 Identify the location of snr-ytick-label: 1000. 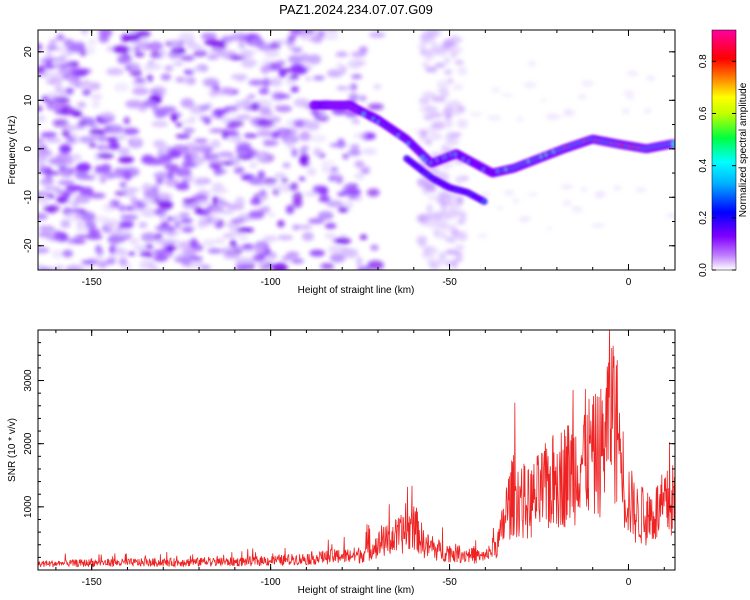
(28, 506).